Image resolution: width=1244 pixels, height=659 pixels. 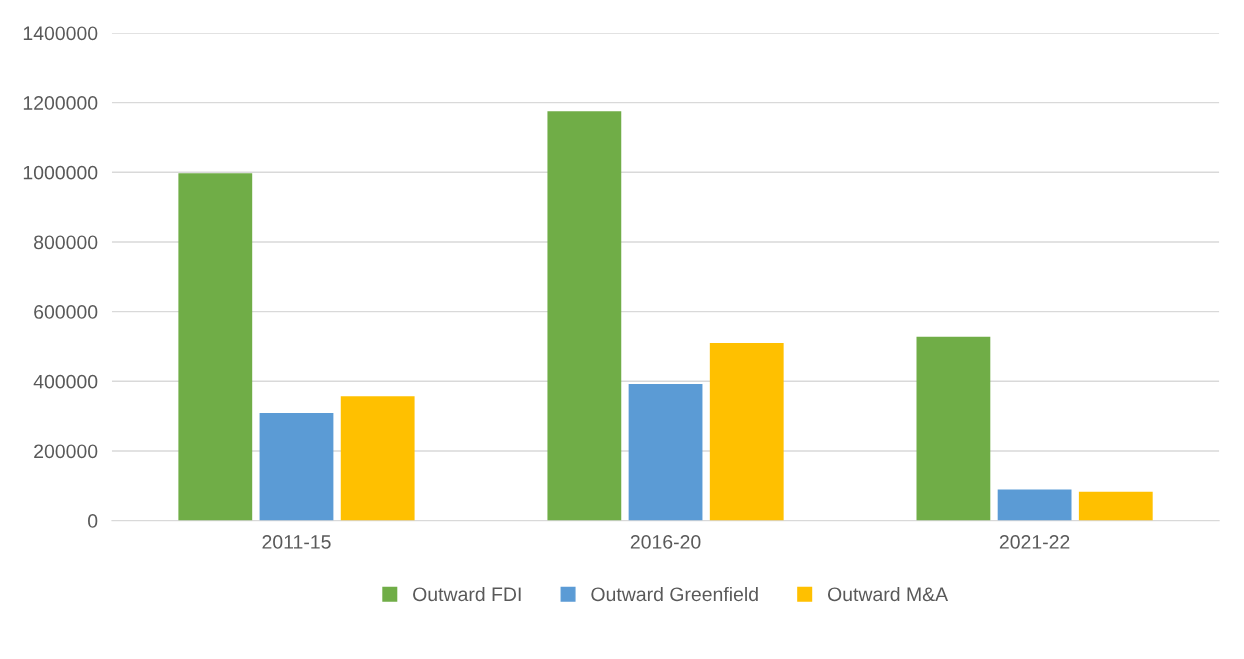 What do you see at coordinates (1034, 542) in the screenshot?
I see `x-tick-label: 2021-22` at bounding box center [1034, 542].